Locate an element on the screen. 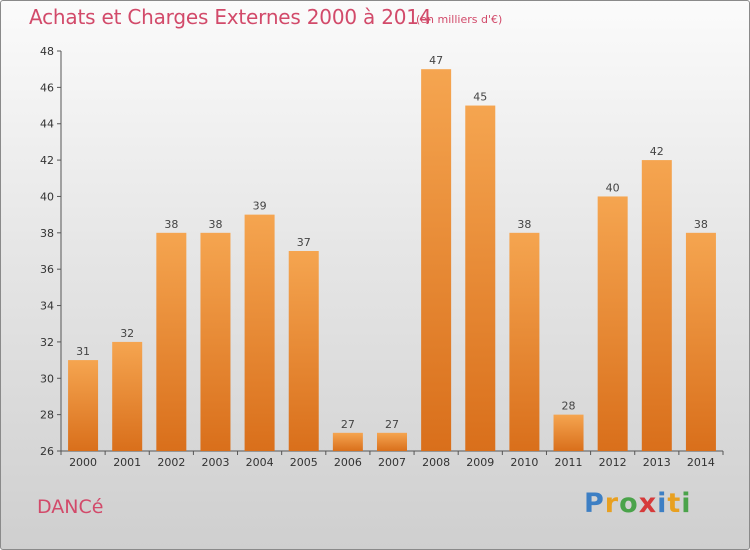 Image resolution: width=750 pixels, height=550 pixels. logo-letter: x is located at coordinates (648, 503).